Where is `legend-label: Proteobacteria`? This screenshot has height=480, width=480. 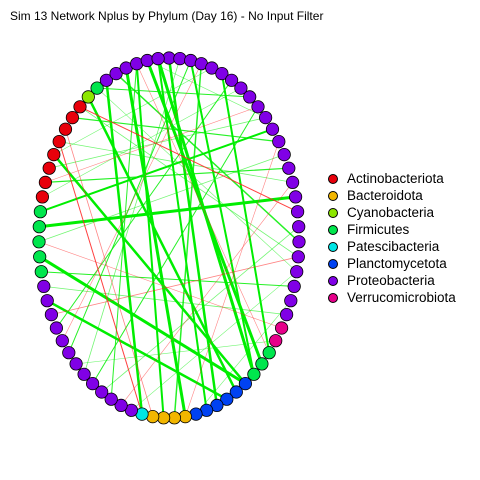 legend-label: Proteobacteria is located at coordinates (391, 280).